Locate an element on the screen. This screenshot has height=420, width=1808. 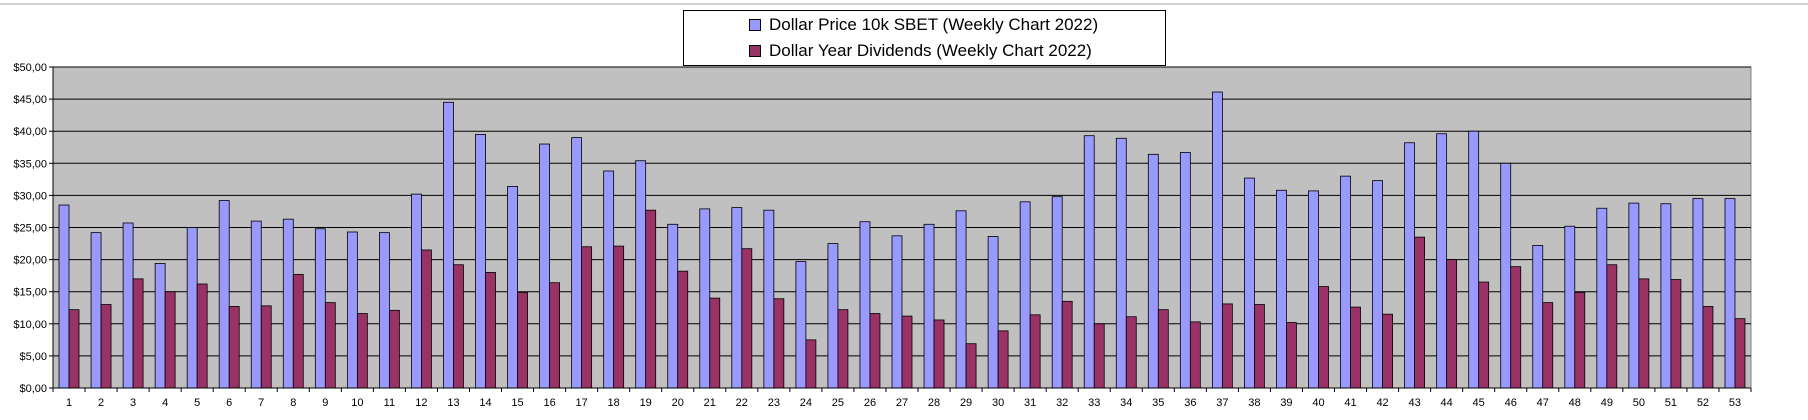
x-tick-label: 1 is located at coordinates (69, 403).